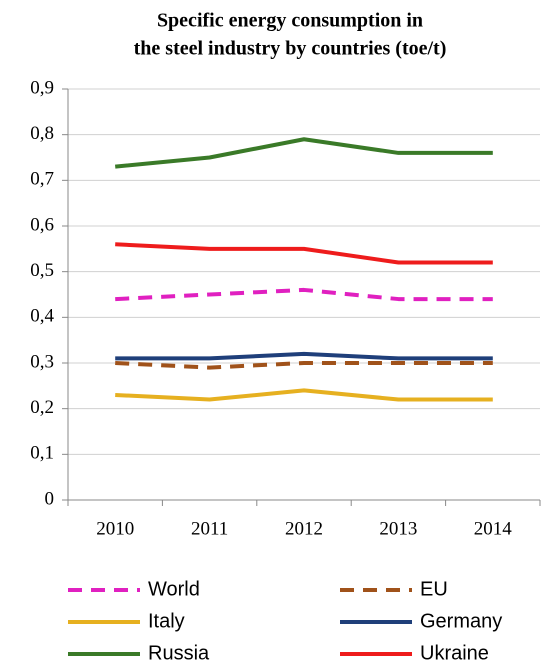 This screenshot has height=664, width=550. I want to click on legend-label: Russia, so click(179, 653).